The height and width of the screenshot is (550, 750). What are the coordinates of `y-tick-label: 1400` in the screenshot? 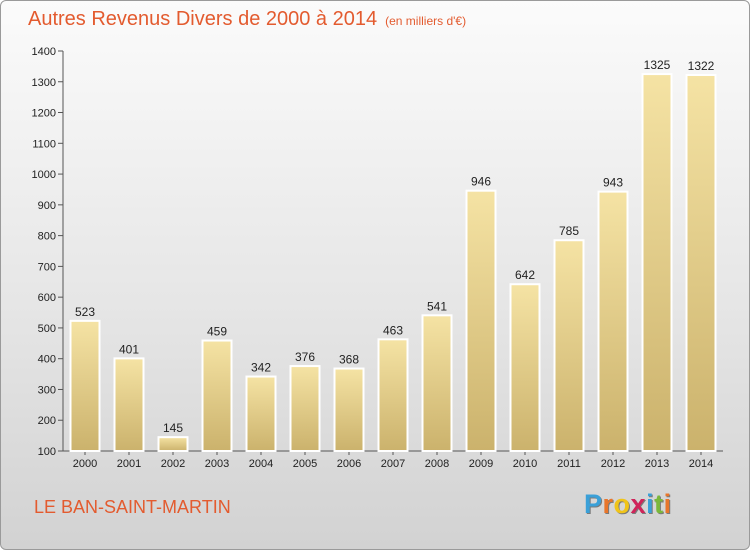 It's located at (44, 52).